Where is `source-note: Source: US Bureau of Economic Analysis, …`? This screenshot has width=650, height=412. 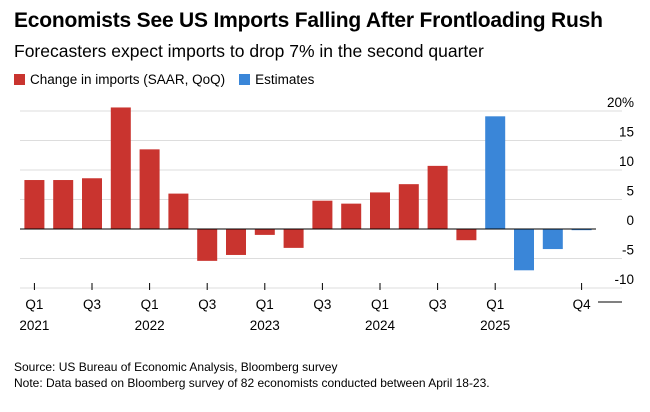 source-note: Source: US Bureau of Economic Analysis, … is located at coordinates (176, 367).